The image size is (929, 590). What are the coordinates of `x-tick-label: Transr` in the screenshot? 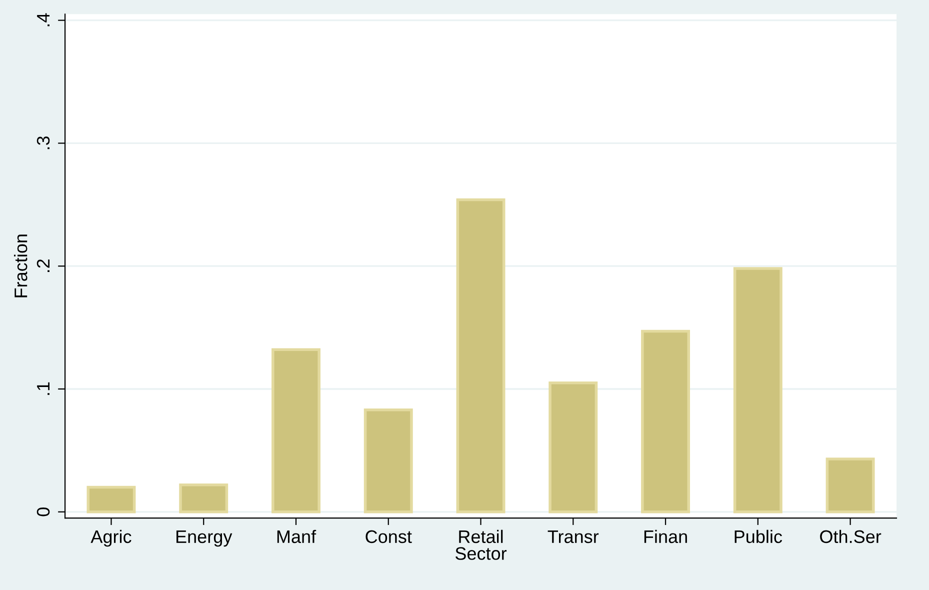 It's located at (573, 537).